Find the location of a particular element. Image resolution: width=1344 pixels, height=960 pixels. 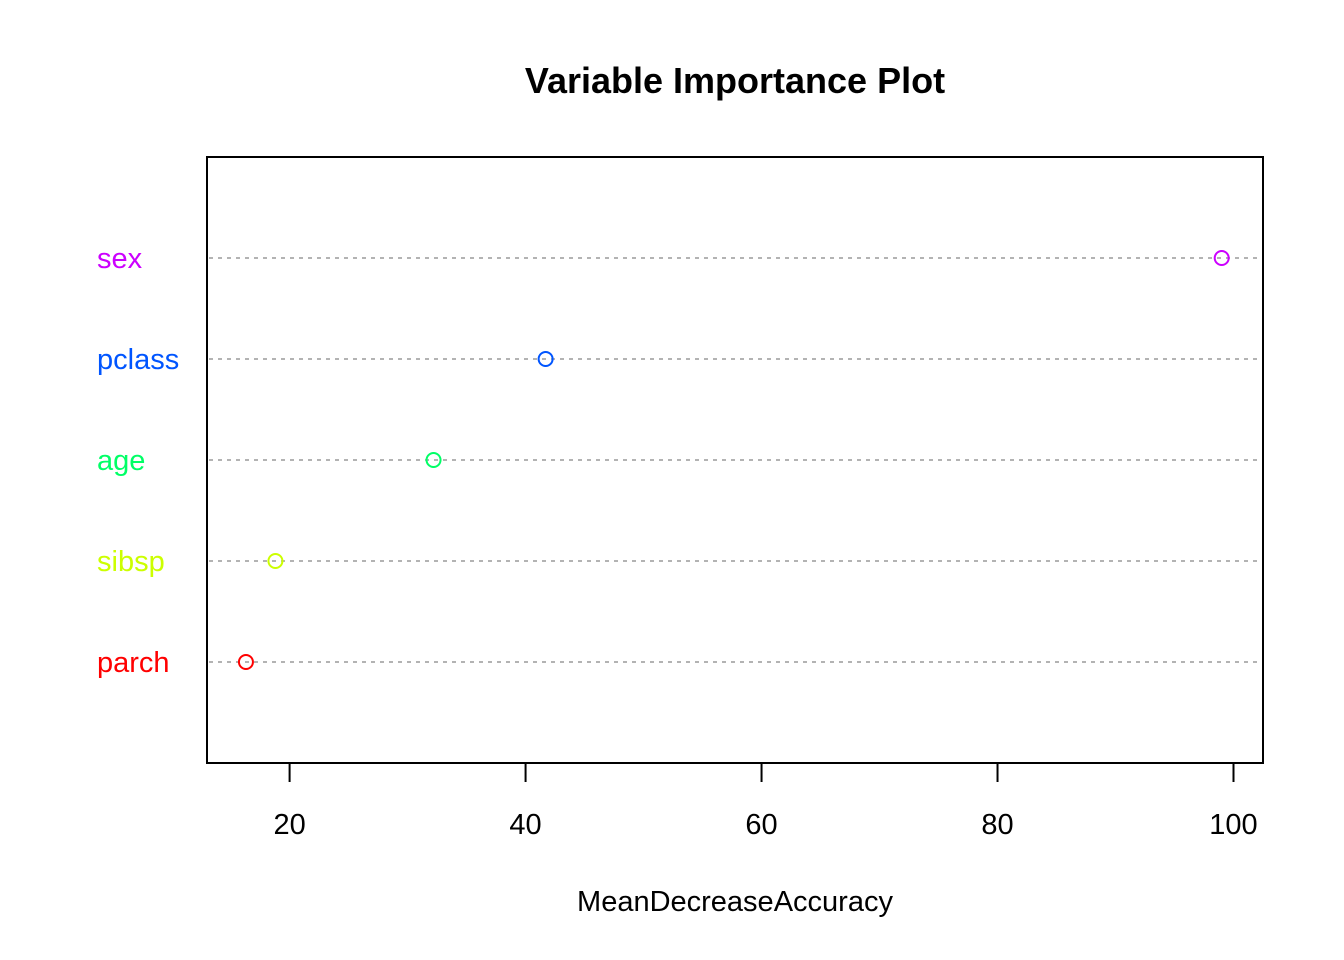

category-labels: sex pclass age sibsp parch is located at coordinates (138, 461).